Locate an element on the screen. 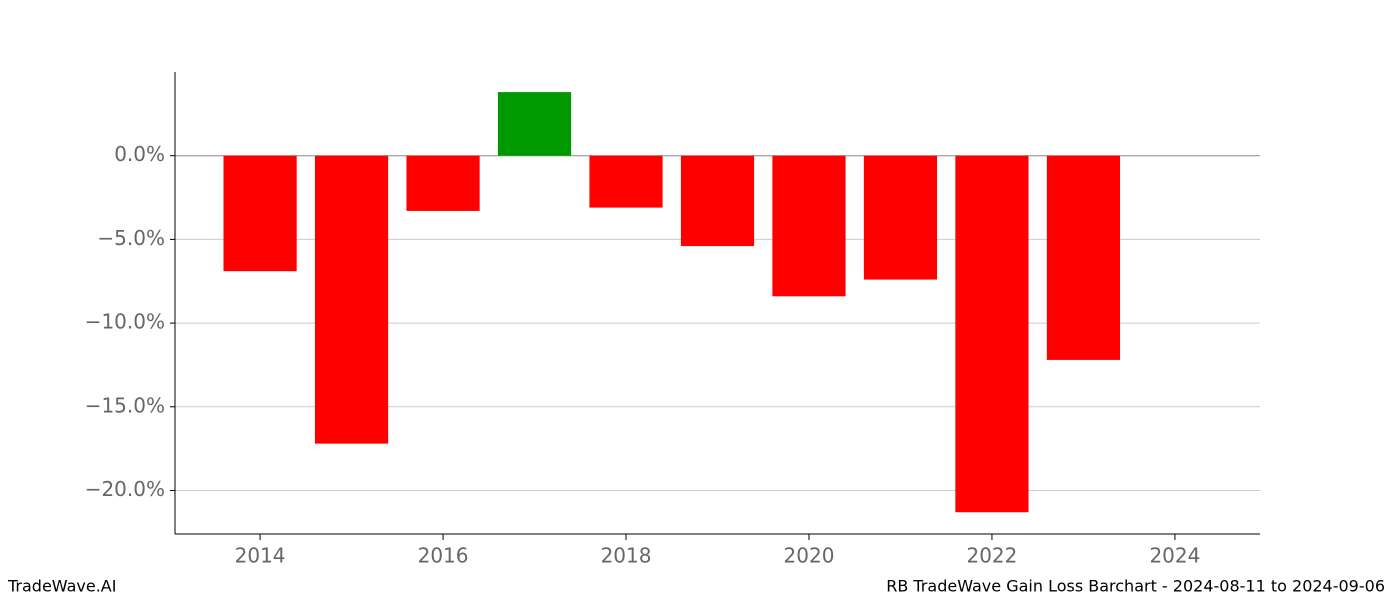  x-tick-label: 2014 is located at coordinates (260, 556).